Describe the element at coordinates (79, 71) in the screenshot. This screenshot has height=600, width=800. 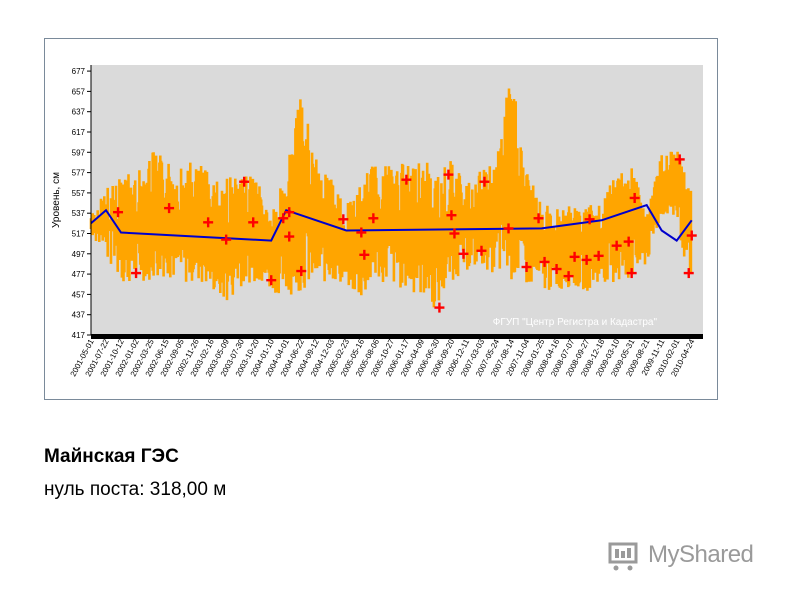
I see `y-tick-label: 677` at that location.